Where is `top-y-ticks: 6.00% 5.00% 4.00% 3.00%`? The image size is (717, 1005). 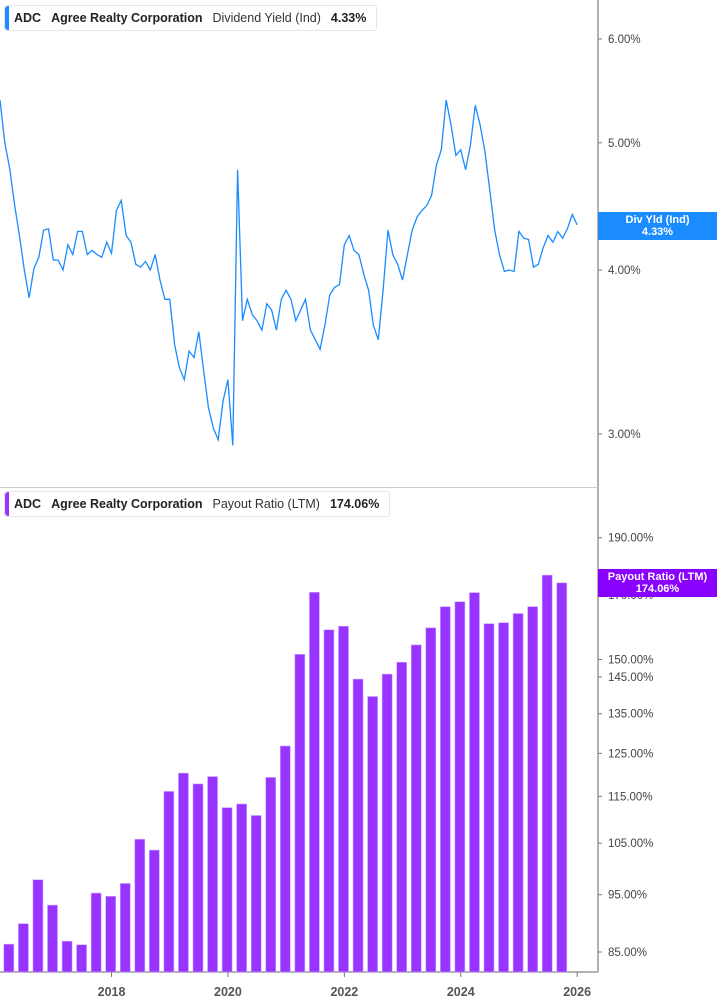 top-y-ticks: 6.00% 5.00% 4.00% 3.00% is located at coordinates (619, 237).